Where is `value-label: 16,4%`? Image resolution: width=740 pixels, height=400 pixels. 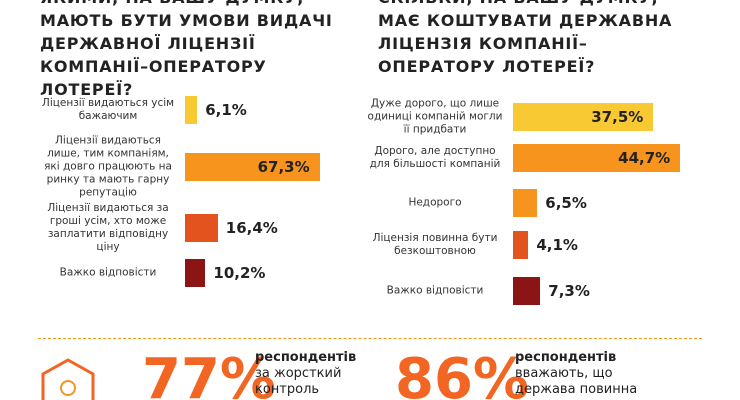
value-label: 16,4% is located at coordinates (251, 228).